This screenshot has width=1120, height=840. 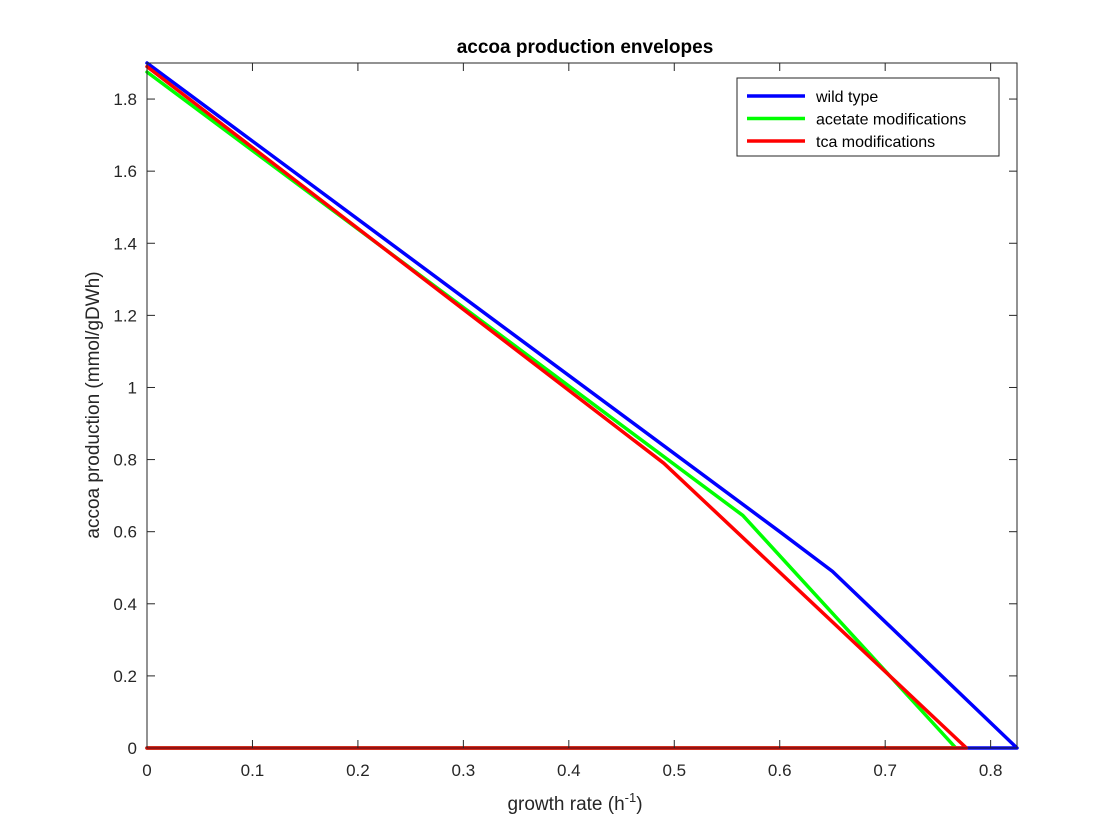 What do you see at coordinates (125, 171) in the screenshot?
I see `y-tick-label: 1.6` at bounding box center [125, 171].